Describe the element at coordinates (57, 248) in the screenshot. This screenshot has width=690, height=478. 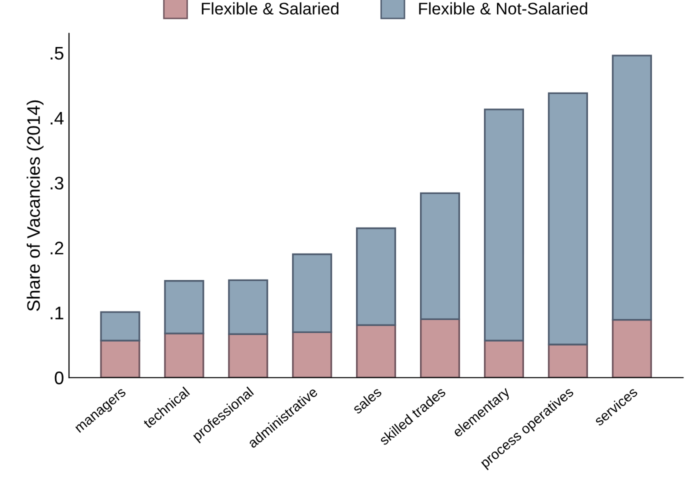
I see `y-tick-label: .2` at that location.